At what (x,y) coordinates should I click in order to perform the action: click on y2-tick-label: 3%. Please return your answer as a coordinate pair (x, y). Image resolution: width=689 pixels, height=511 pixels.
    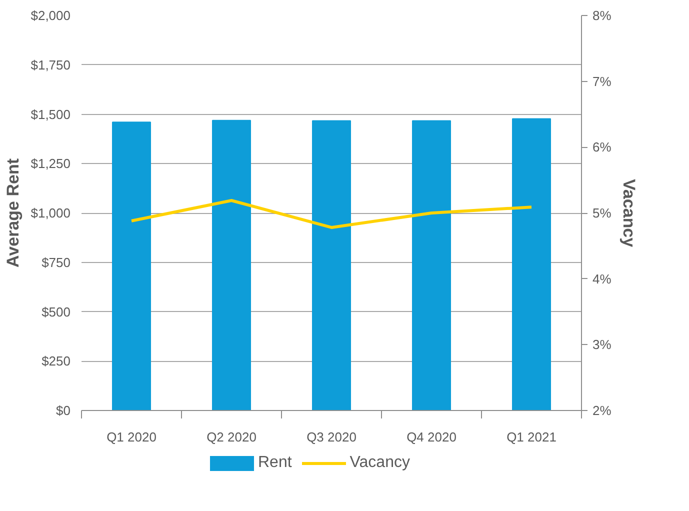
    Looking at the image, I should click on (602, 344).